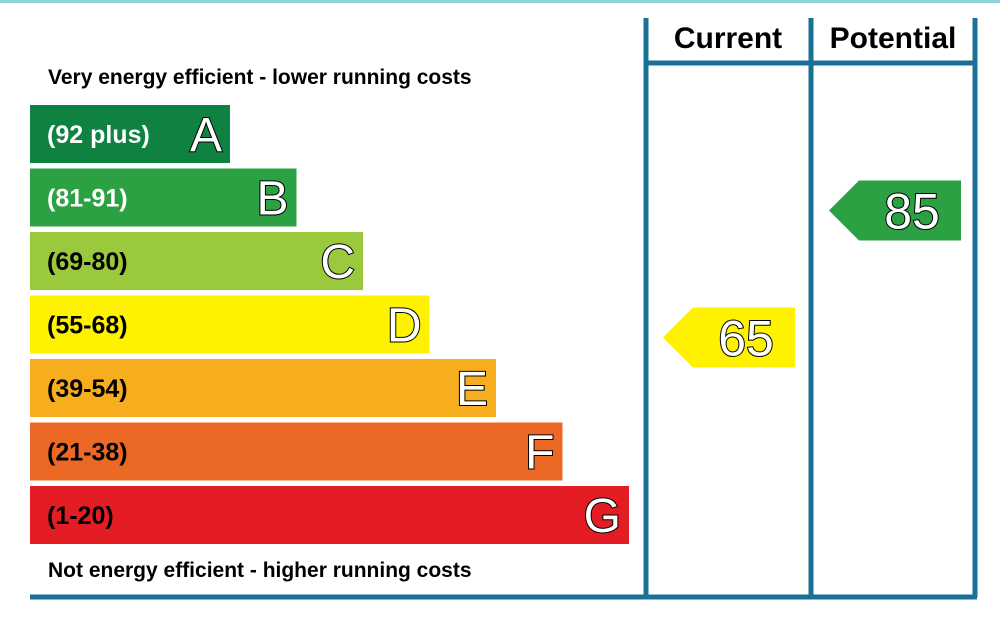  I want to click on band-g-range: (1-20), so click(80, 516).